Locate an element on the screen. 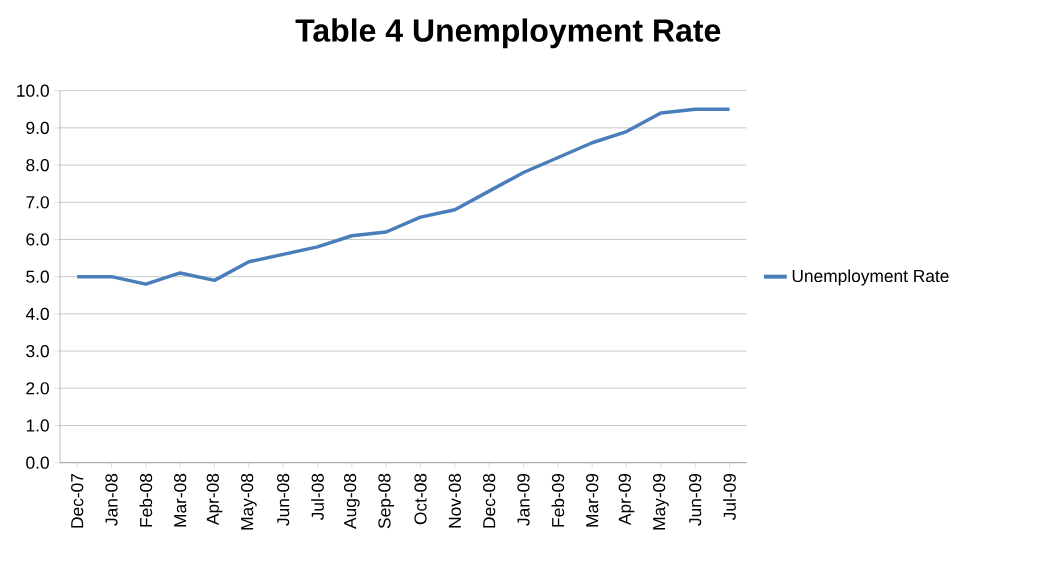 The width and height of the screenshot is (1056, 576). x-tick-label: Apr-09 is located at coordinates (626, 499).